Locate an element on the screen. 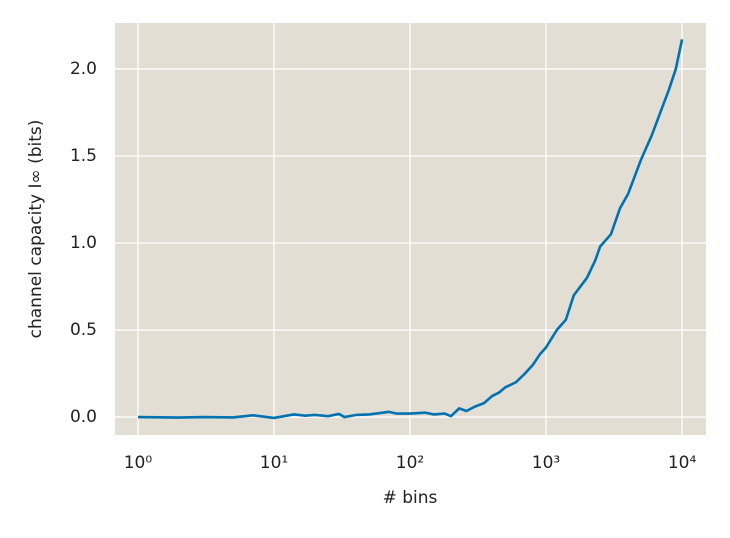 The width and height of the screenshot is (730, 538). y-tick-label: 1.0 is located at coordinates (83, 243).